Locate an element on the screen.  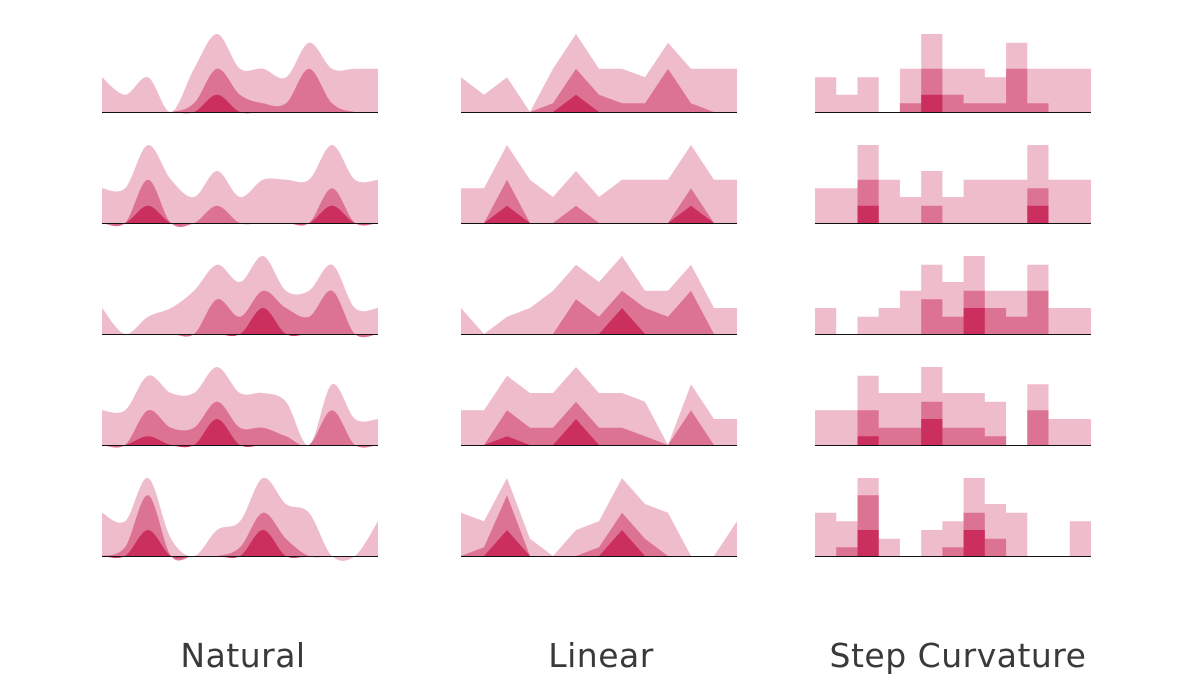
natural-row-2-dark-area is located at coordinates (240, 215).